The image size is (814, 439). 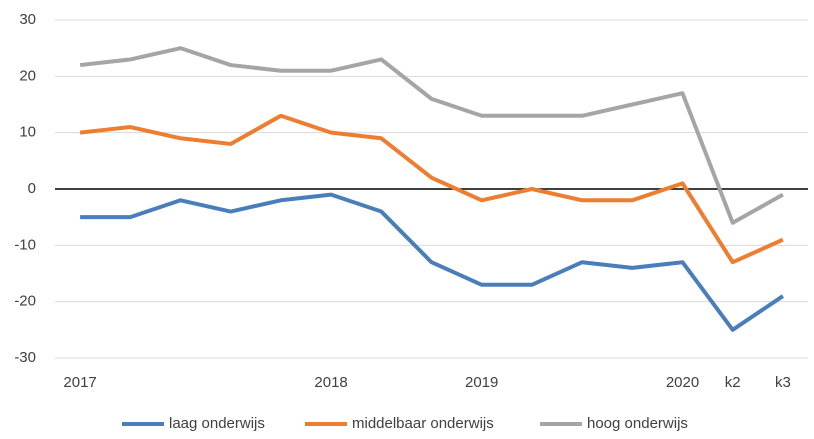 What do you see at coordinates (27, 75) in the screenshot?
I see `y-tick-label: 20` at bounding box center [27, 75].